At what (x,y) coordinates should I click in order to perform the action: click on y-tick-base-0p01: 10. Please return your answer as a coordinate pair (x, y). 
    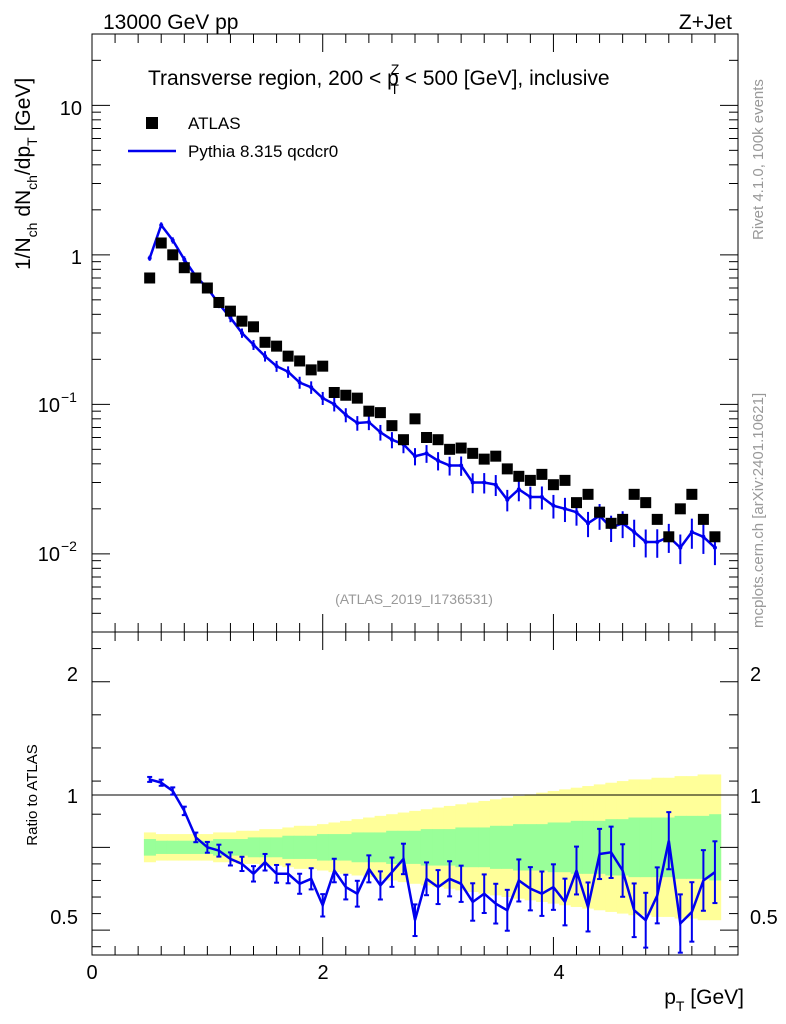
    Looking at the image, I should click on (49, 555).